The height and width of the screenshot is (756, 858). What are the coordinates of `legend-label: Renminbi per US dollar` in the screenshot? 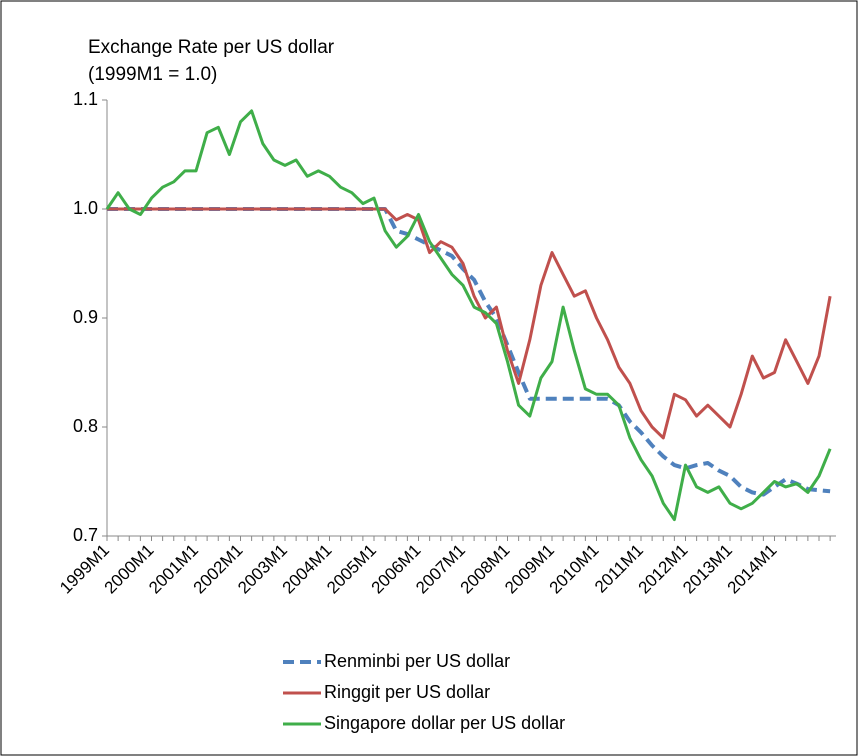 It's located at (417, 661).